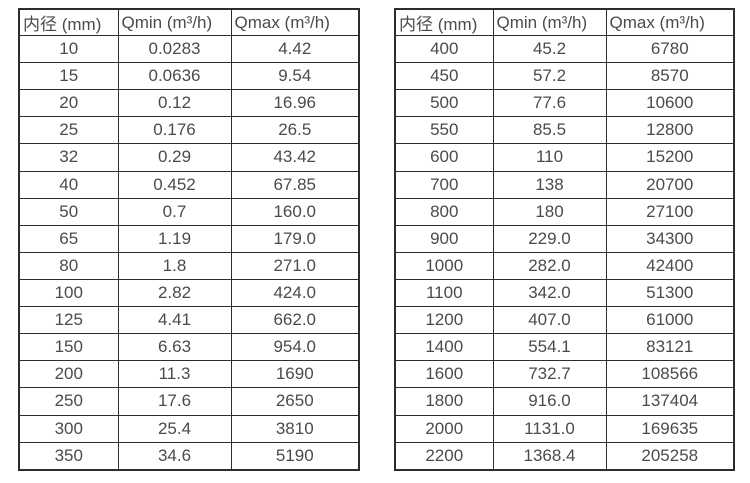 This screenshot has width=750, height=483. I want to click on table-row: 800 180 27100, so click(564, 211).